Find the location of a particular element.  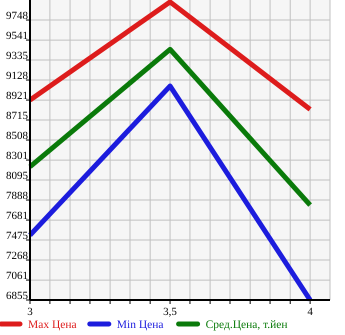

y-tick-label: 8301 is located at coordinates (17, 156).